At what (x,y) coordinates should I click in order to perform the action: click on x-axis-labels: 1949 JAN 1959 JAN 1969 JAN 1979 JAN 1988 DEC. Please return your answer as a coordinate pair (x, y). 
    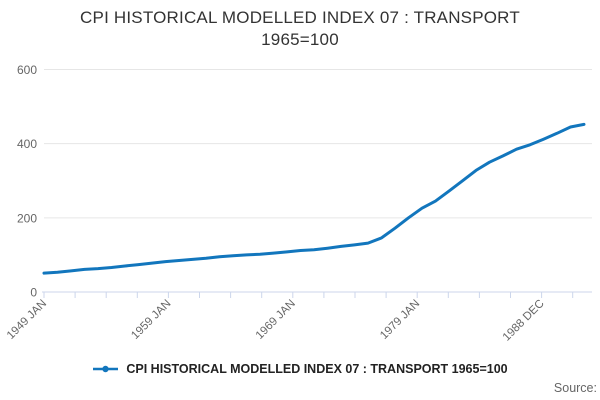
    Looking at the image, I should click on (276, 321).